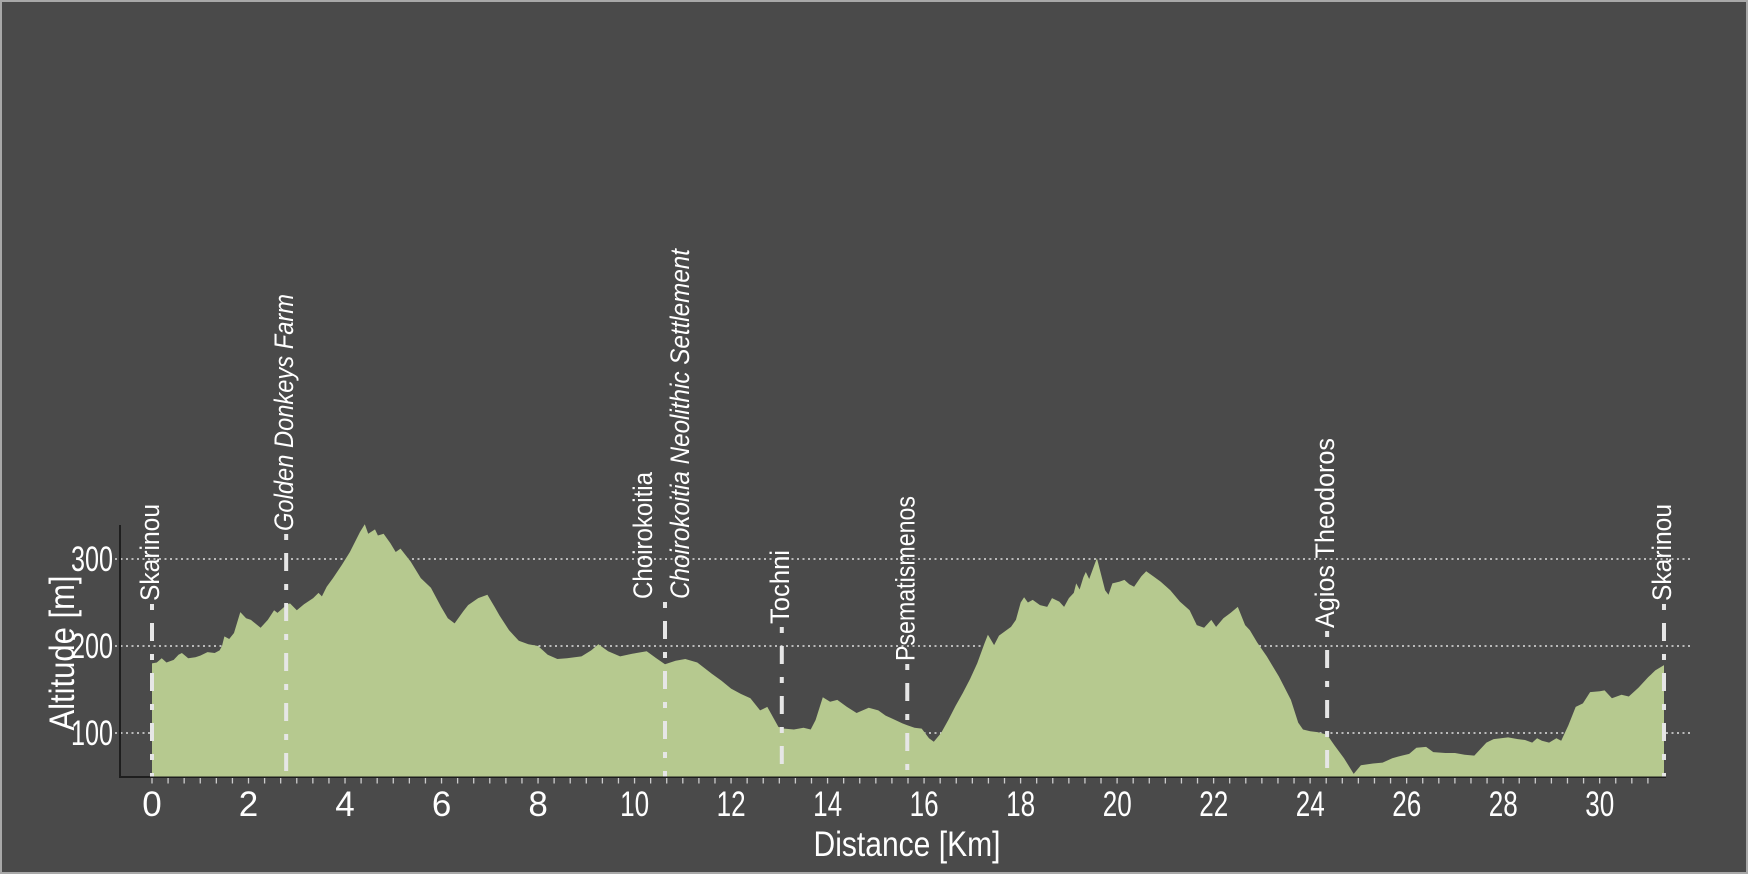  What do you see at coordinates (150, 552) in the screenshot?
I see `waypoint-label-0: Skarinou` at bounding box center [150, 552].